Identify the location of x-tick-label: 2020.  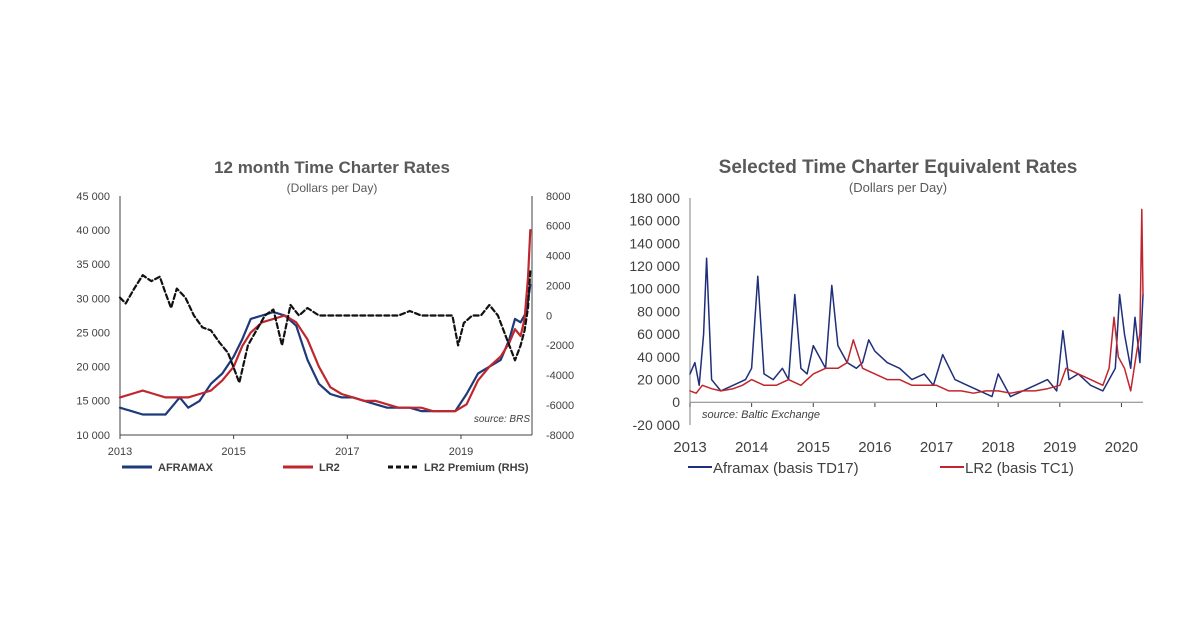
(1121, 447).